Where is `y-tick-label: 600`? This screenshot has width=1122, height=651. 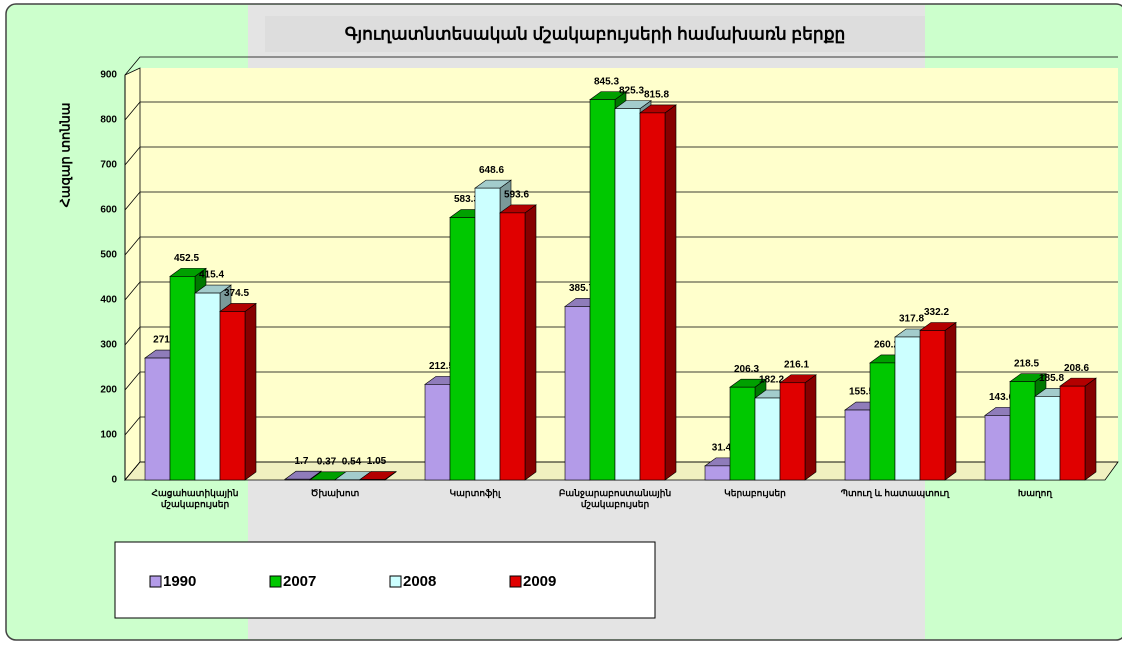 y-tick-label: 600 is located at coordinates (108, 210).